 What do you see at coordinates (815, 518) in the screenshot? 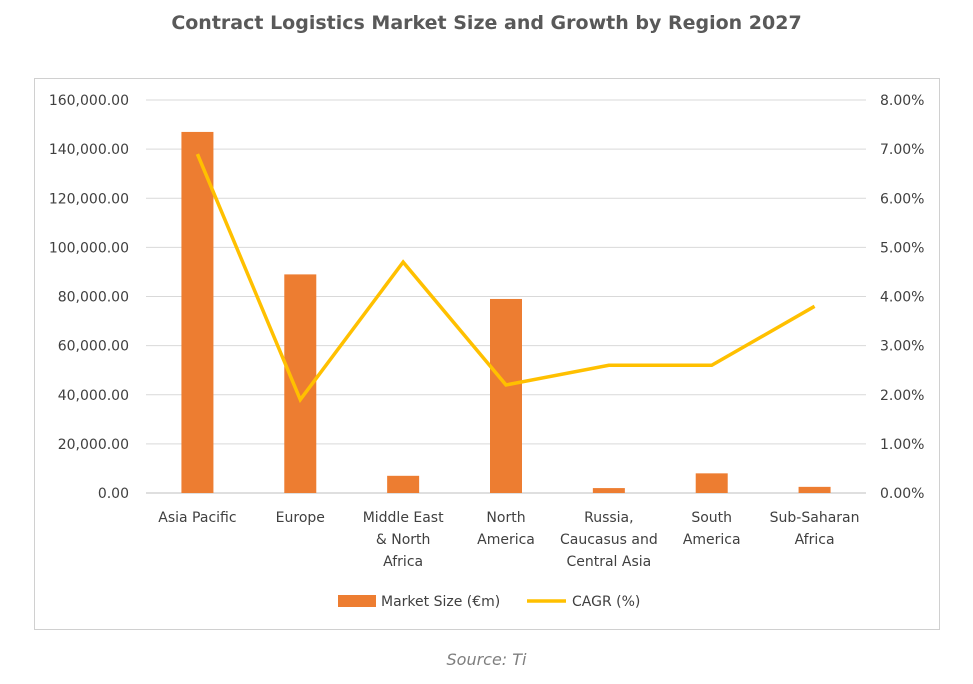
I see `x-tick-label: Sub-Saharan` at bounding box center [815, 518].